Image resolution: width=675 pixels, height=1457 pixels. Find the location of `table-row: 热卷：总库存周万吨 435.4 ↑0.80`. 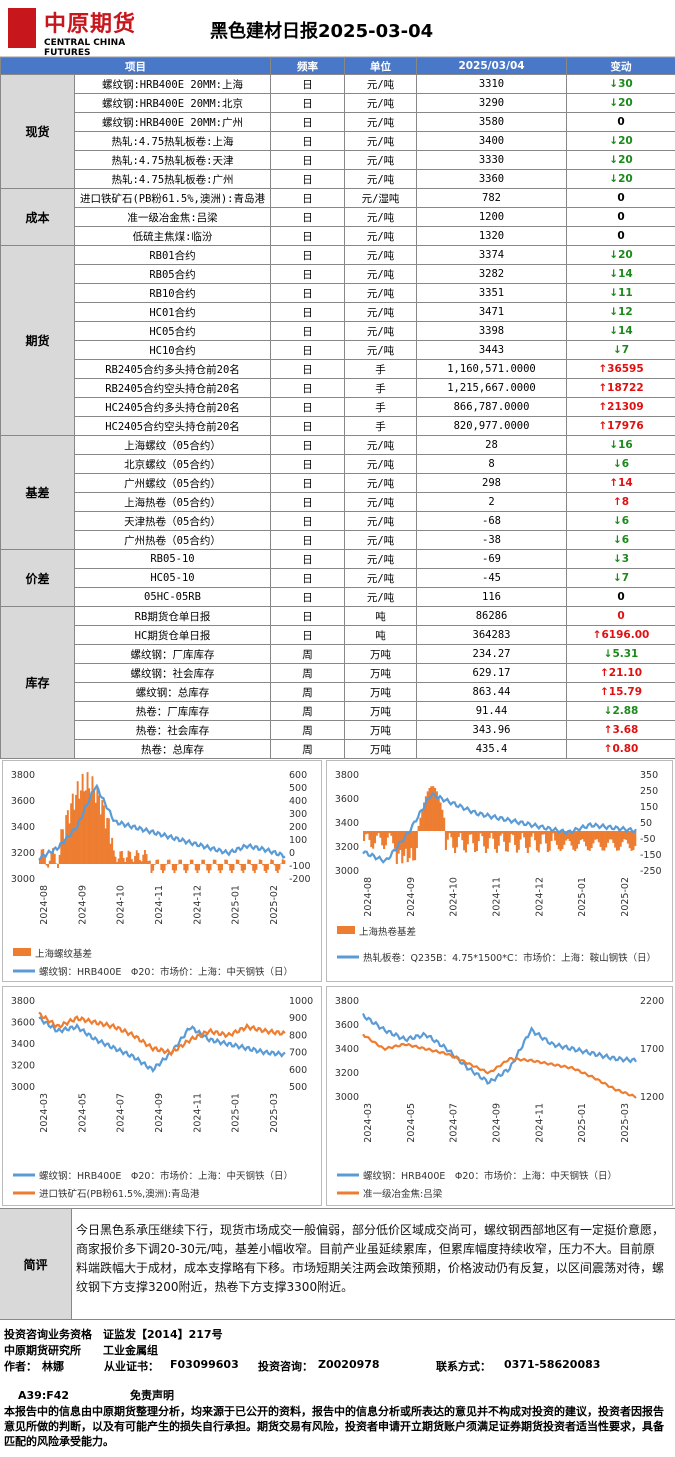

table-row: 热卷：总库存周万吨 435.4 ↑0.80 is located at coordinates (338, 749).